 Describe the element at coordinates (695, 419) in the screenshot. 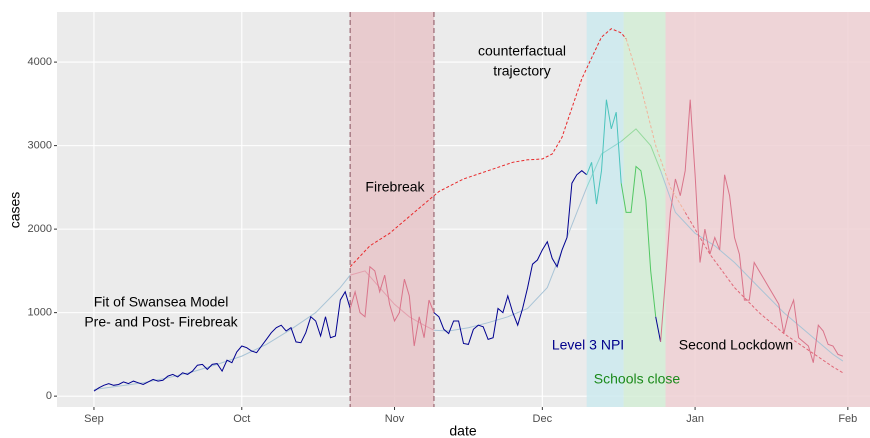

I see `x-tick-label: Jan` at that location.